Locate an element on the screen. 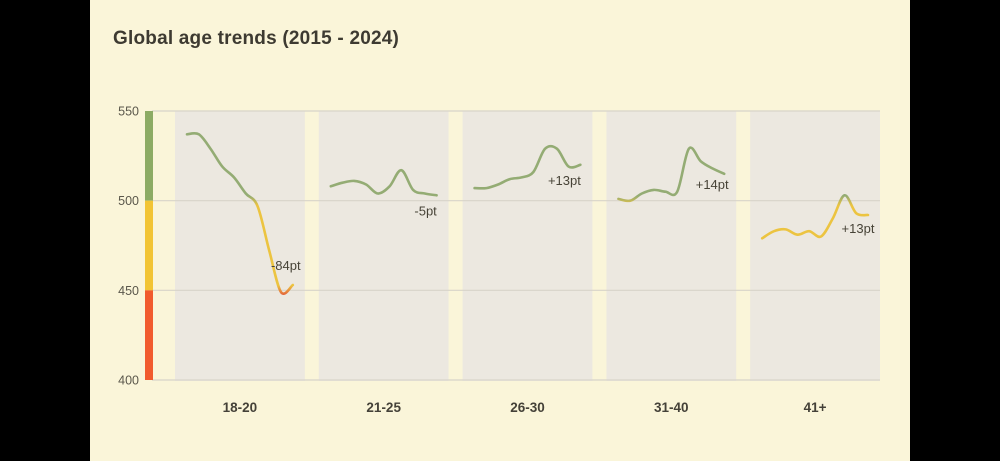  y-tick-label-550: 550 is located at coordinates (128, 112).